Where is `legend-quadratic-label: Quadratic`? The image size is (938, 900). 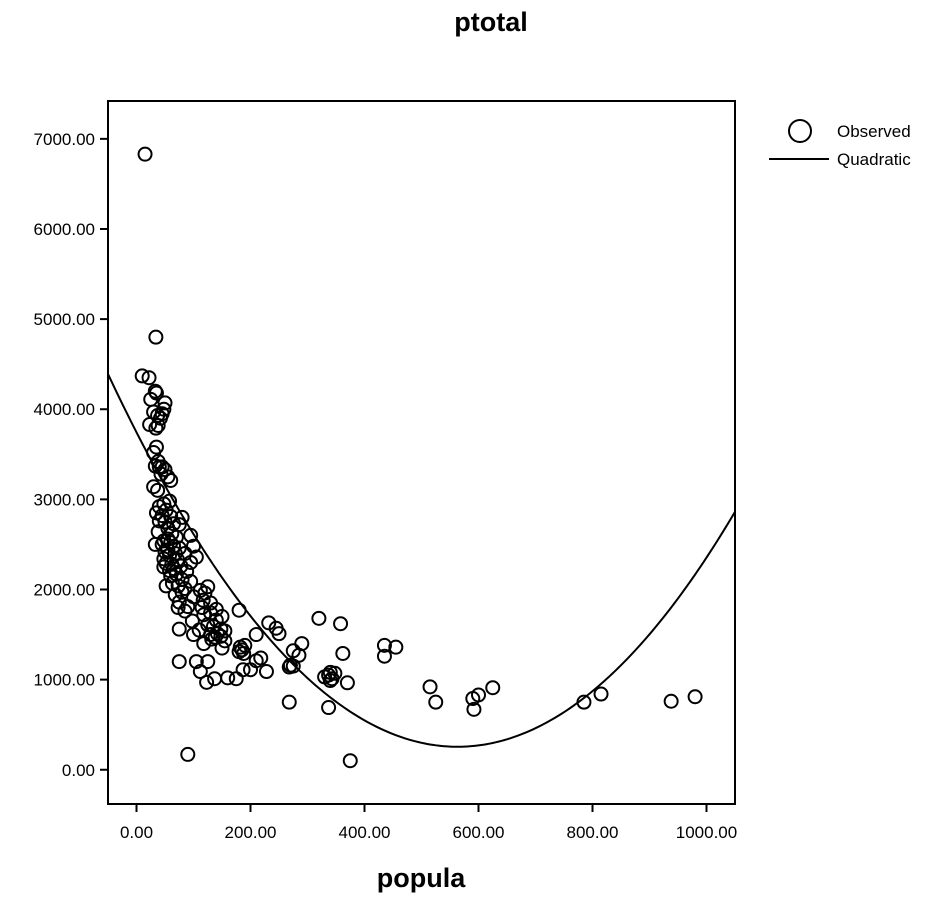 legend-quadratic-label: Quadratic is located at coordinates (874, 159).